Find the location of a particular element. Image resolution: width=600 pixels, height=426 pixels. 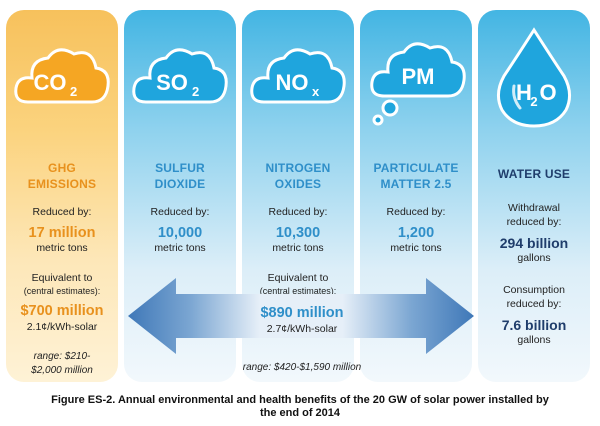

nox-central-estimates: (central estimates): is located at coordinates (298, 291).